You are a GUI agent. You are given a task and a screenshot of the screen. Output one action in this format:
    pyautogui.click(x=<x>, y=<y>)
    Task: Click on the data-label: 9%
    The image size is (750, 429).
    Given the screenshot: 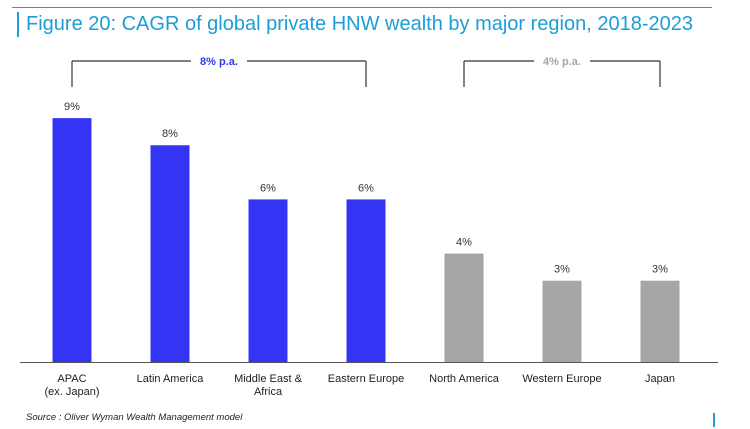 What is the action you would take?
    pyautogui.click(x=72, y=107)
    